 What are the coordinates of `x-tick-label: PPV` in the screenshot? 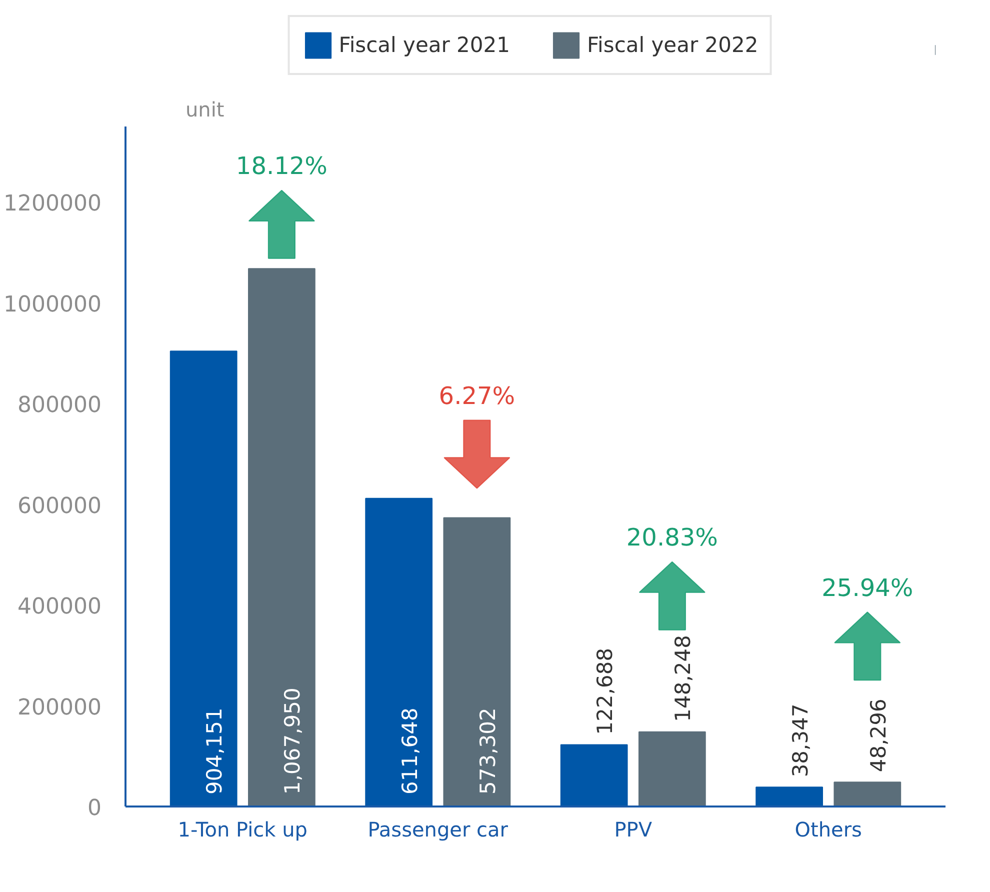 It's located at (633, 830).